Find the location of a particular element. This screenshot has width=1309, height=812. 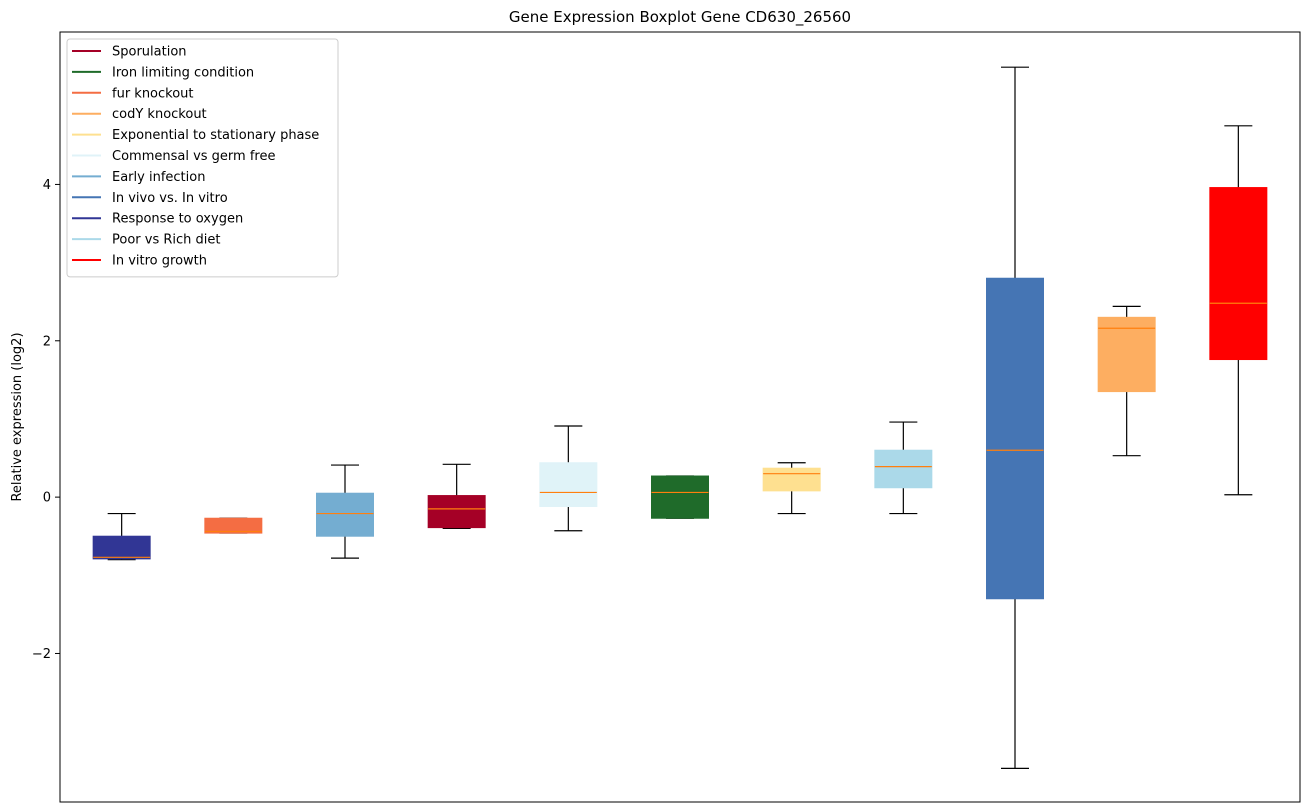

legend-label: Poor vs Rich diet is located at coordinates (166, 240).